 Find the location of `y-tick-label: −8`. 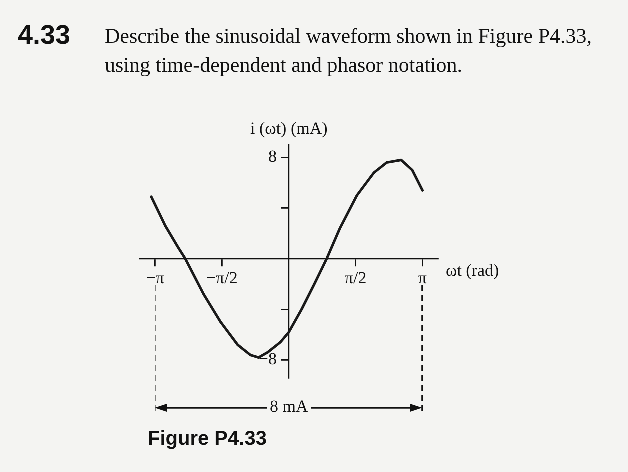

y-tick-label: −8 is located at coordinates (267, 359).